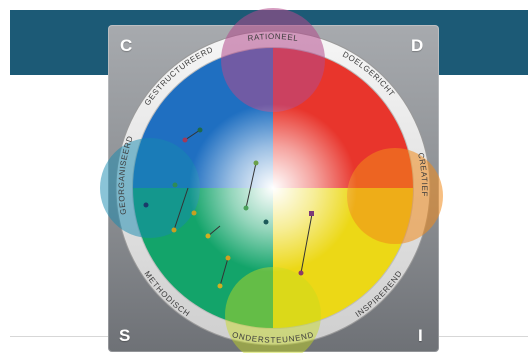  What do you see at coordinates (420, 335) in the screenshot?
I see `corner-label-i: I` at bounding box center [420, 335].